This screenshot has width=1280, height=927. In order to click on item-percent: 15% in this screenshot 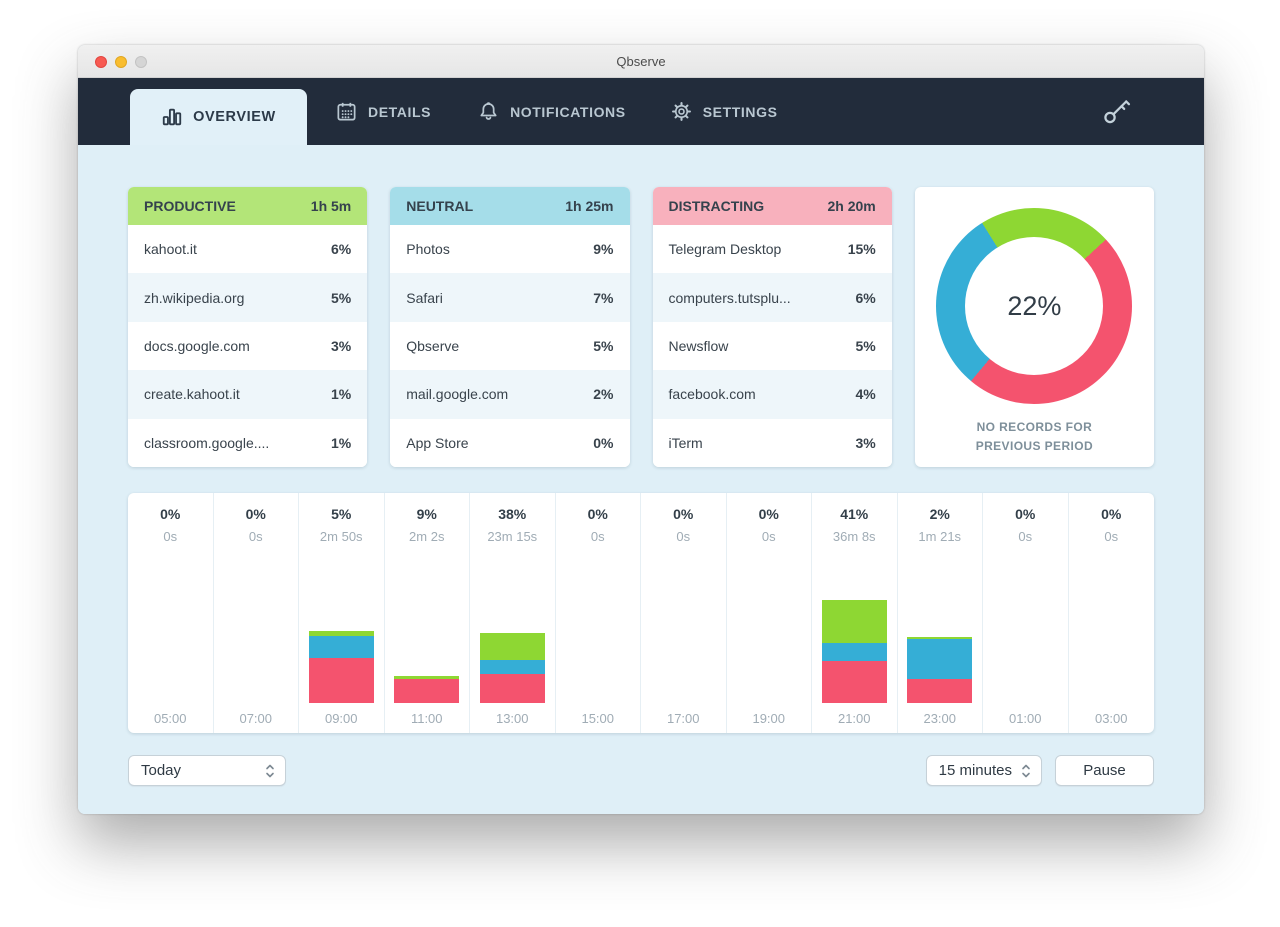, I will do `click(861, 249)`.